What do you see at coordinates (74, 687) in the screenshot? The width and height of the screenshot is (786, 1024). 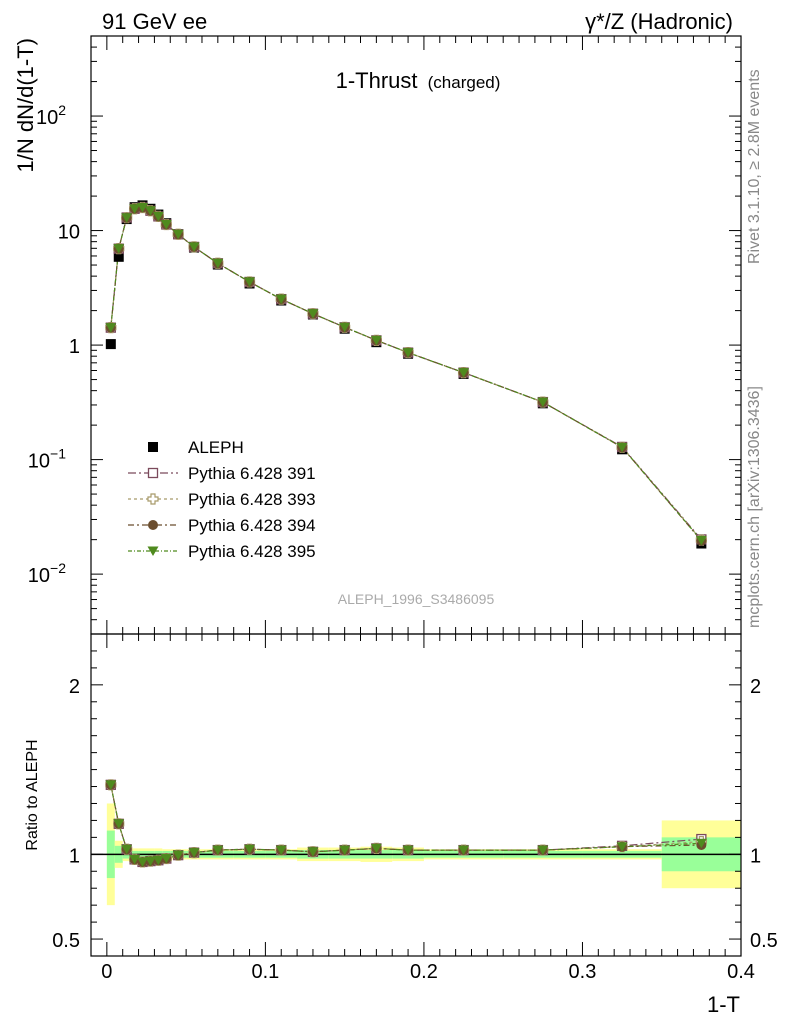 I see `y-tick-label-ratio: 2` at bounding box center [74, 687].